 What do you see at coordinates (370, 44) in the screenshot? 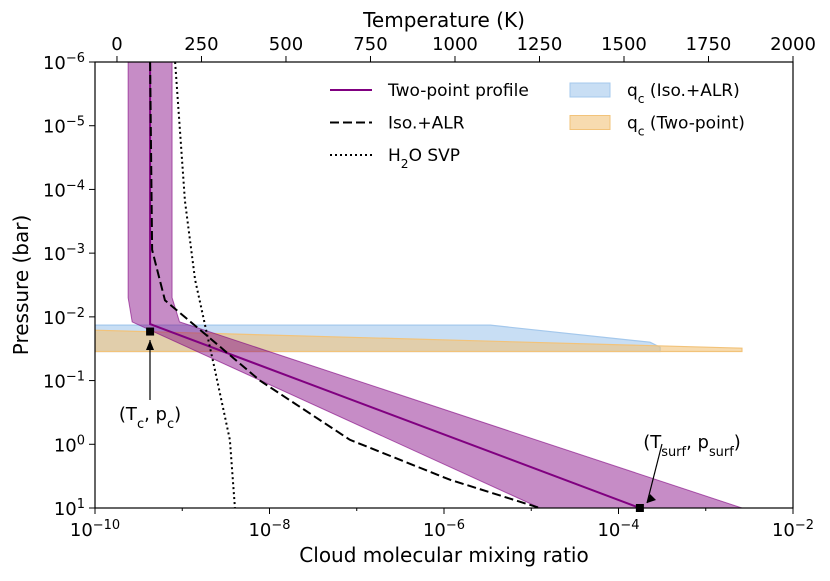
I see `x2-tick-label: 750` at bounding box center [370, 44].